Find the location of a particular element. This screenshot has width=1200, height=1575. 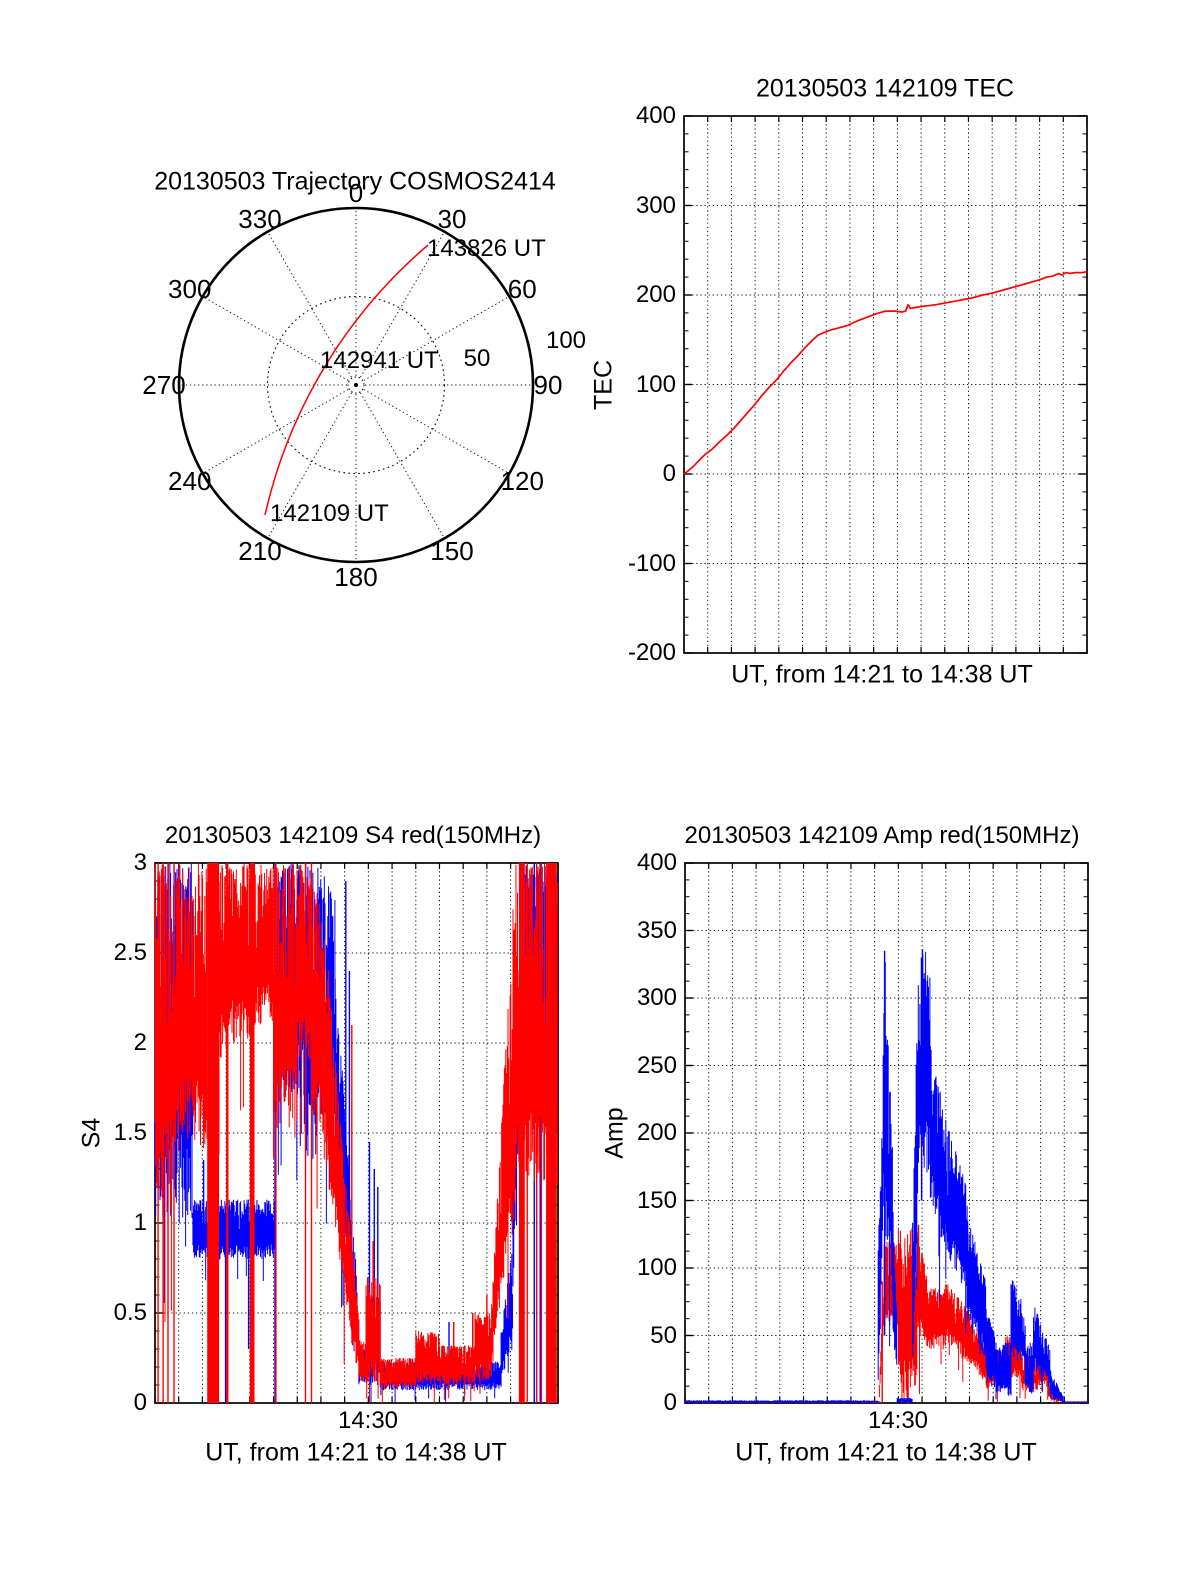

s4-ytick-label-1.5: 1.5 is located at coordinates (130, 1132).